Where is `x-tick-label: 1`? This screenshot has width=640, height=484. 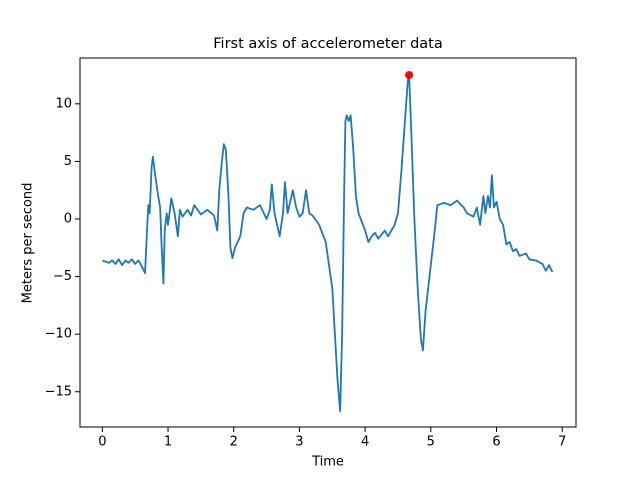
x-tick-label: 1 is located at coordinates (168, 442).